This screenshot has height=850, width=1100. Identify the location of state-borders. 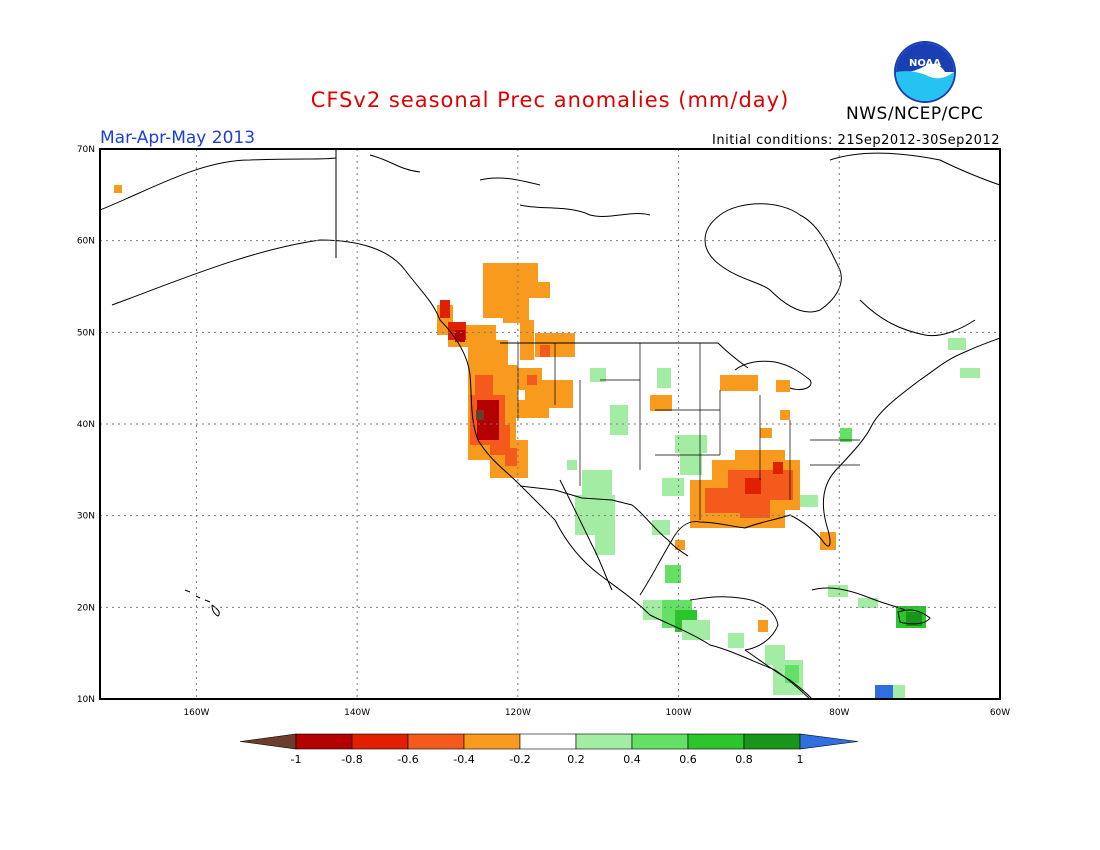
(688, 431).